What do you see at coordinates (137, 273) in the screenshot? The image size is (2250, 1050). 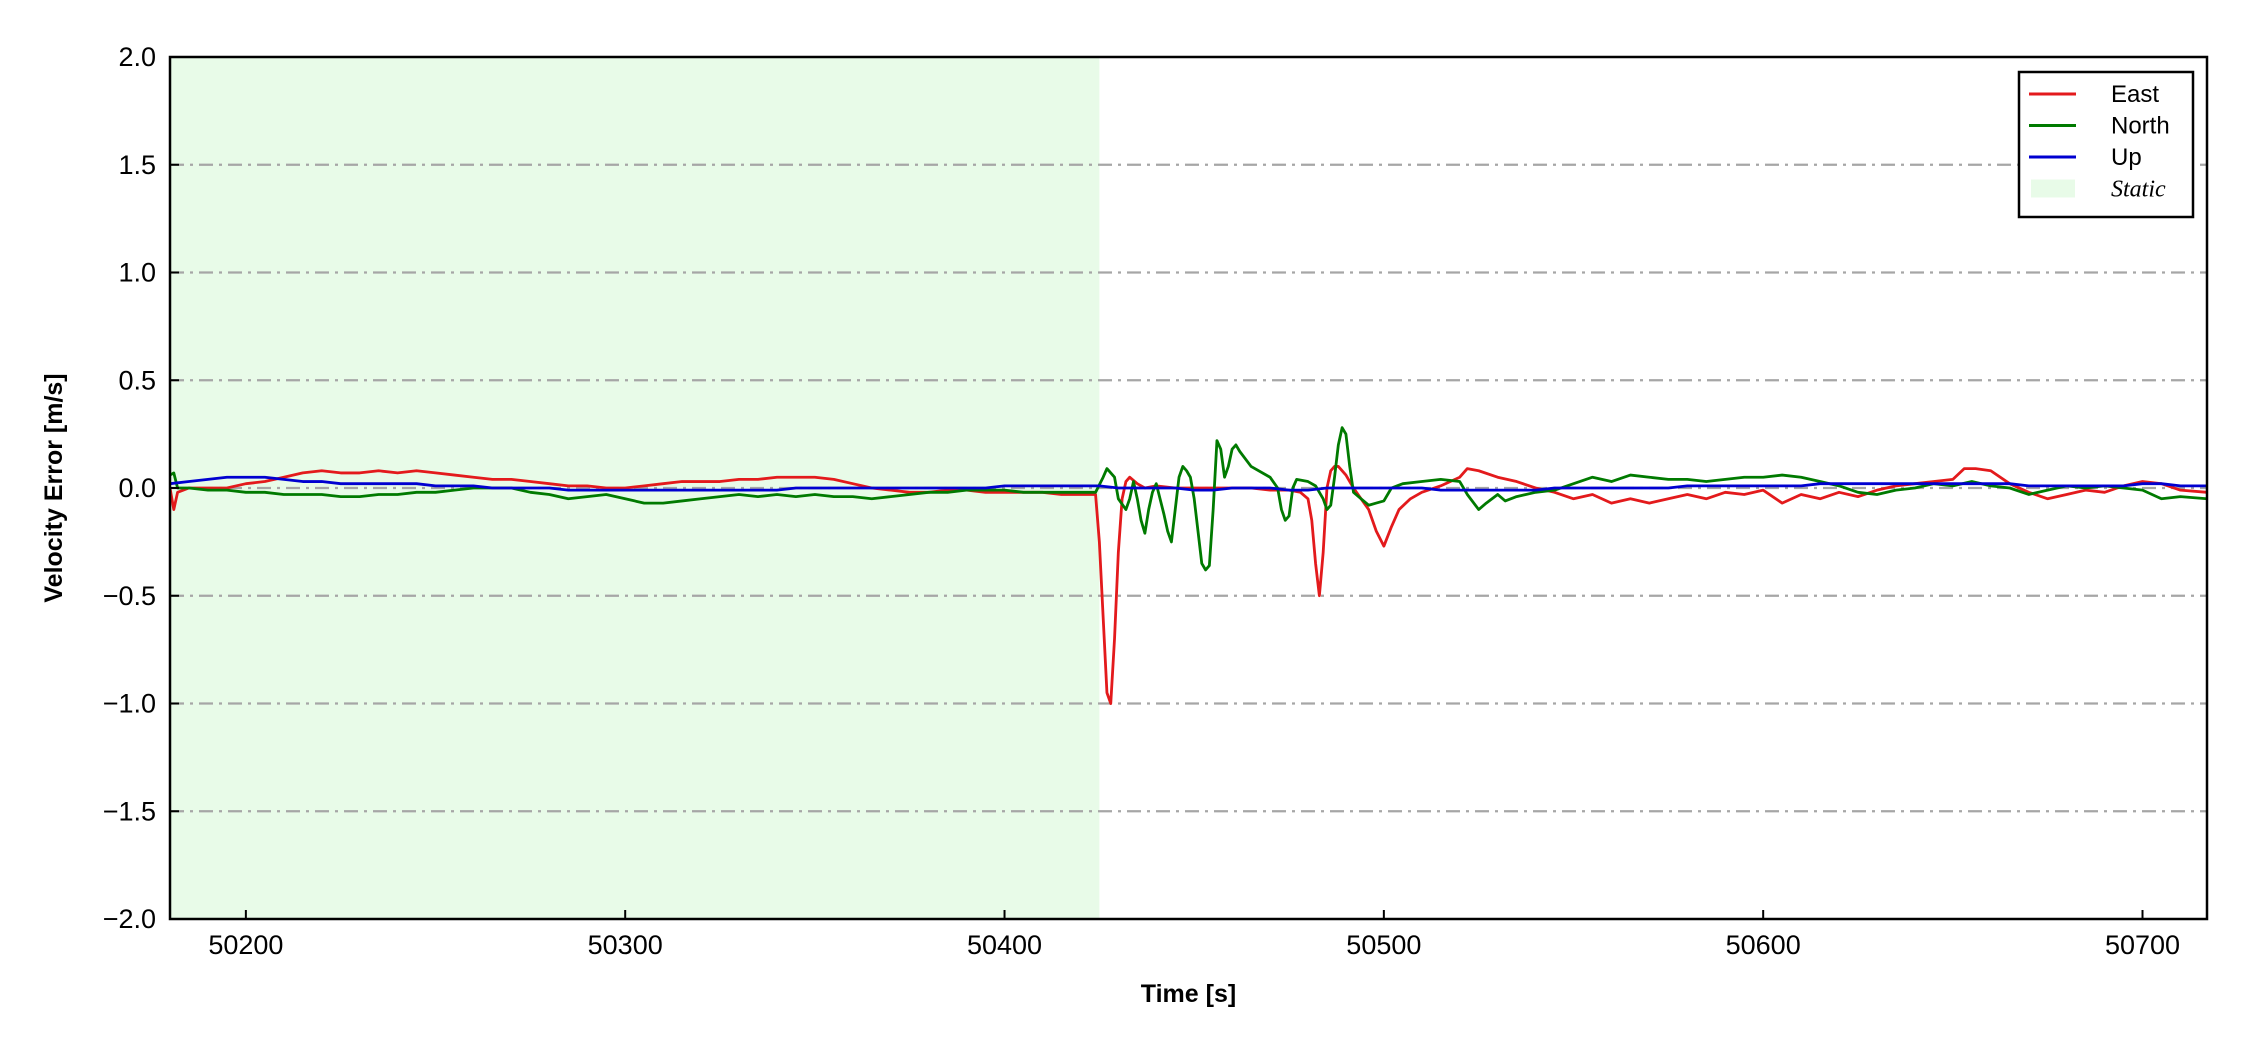 I see `y-tick-label: 1.0` at bounding box center [137, 273].